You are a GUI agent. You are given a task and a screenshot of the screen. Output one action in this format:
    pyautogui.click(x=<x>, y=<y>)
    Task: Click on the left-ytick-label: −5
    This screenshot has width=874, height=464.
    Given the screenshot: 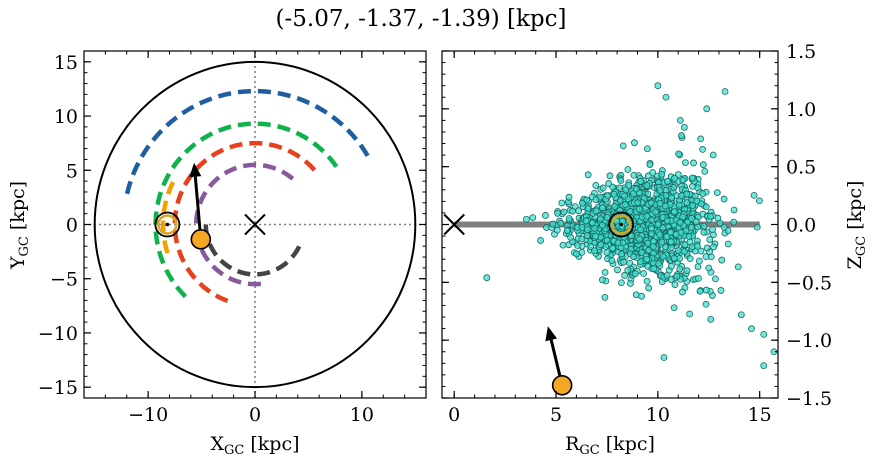 What is the action you would take?
    pyautogui.click(x=64, y=280)
    